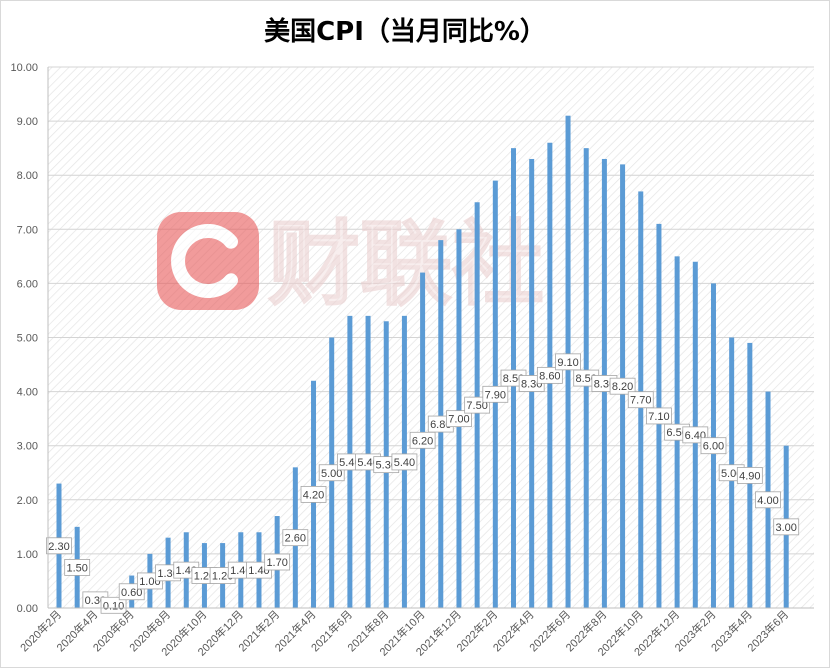 Image resolution: width=830 pixels, height=668 pixels. Describe the element at coordinates (27, 176) in the screenshot. I see `y-tick-label: 8.00` at that location.